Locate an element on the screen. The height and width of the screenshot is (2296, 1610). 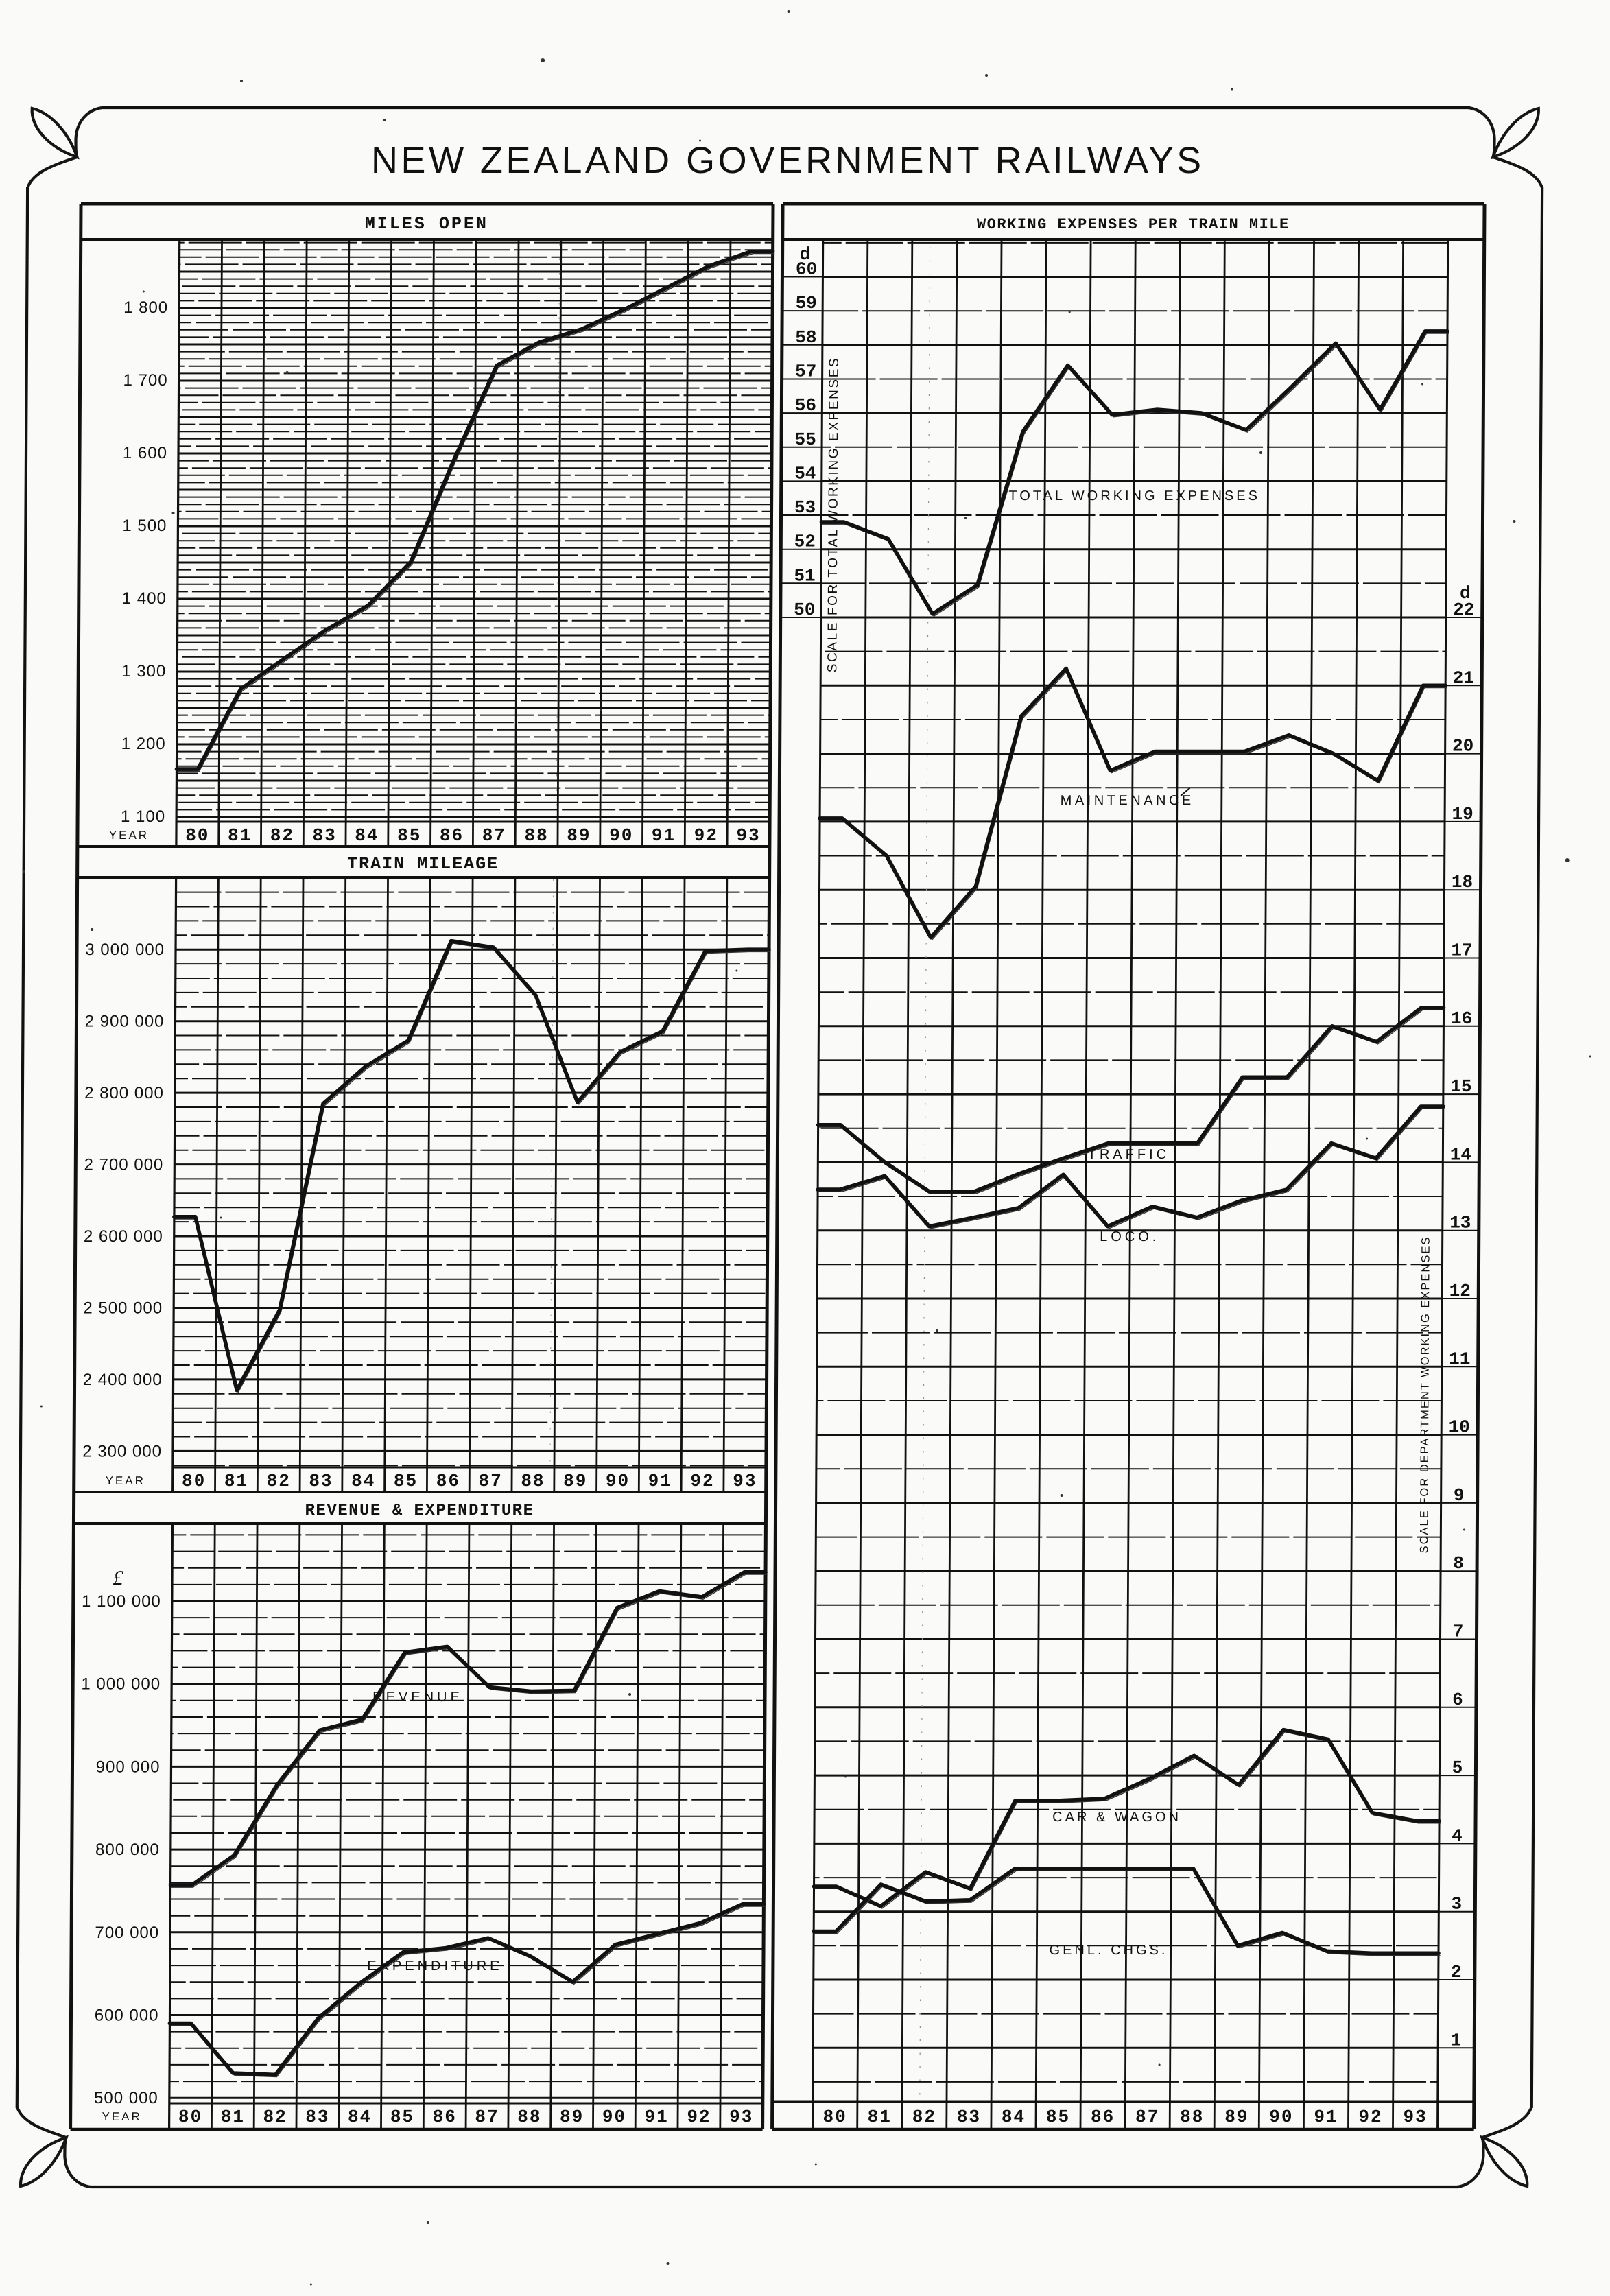
svg-text: 52 is located at coordinates (805, 542).